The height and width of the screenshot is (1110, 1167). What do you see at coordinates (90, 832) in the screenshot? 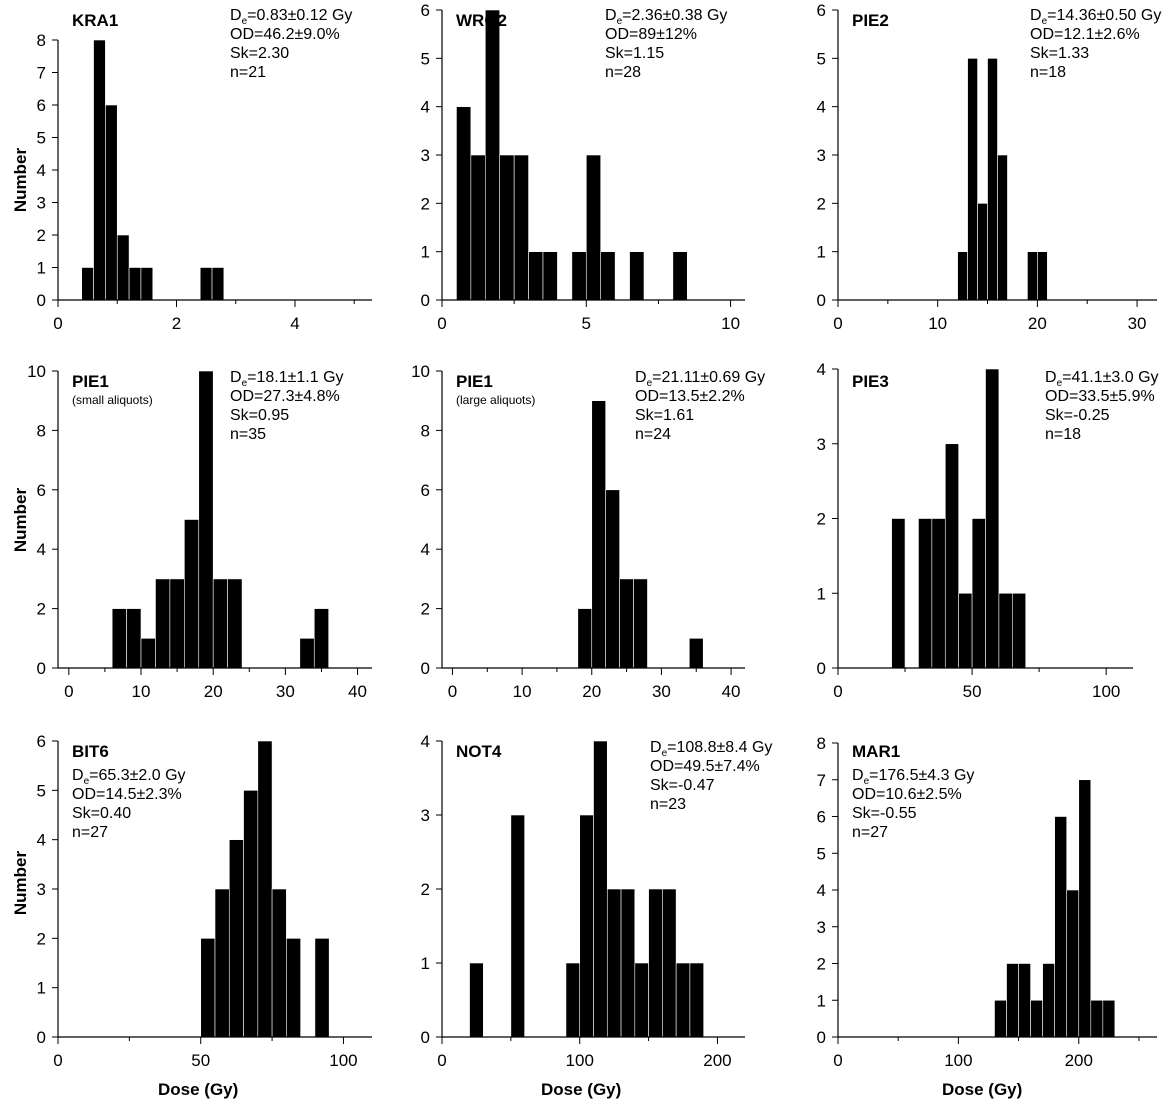
I see `stat-n: n=27` at bounding box center [90, 832].